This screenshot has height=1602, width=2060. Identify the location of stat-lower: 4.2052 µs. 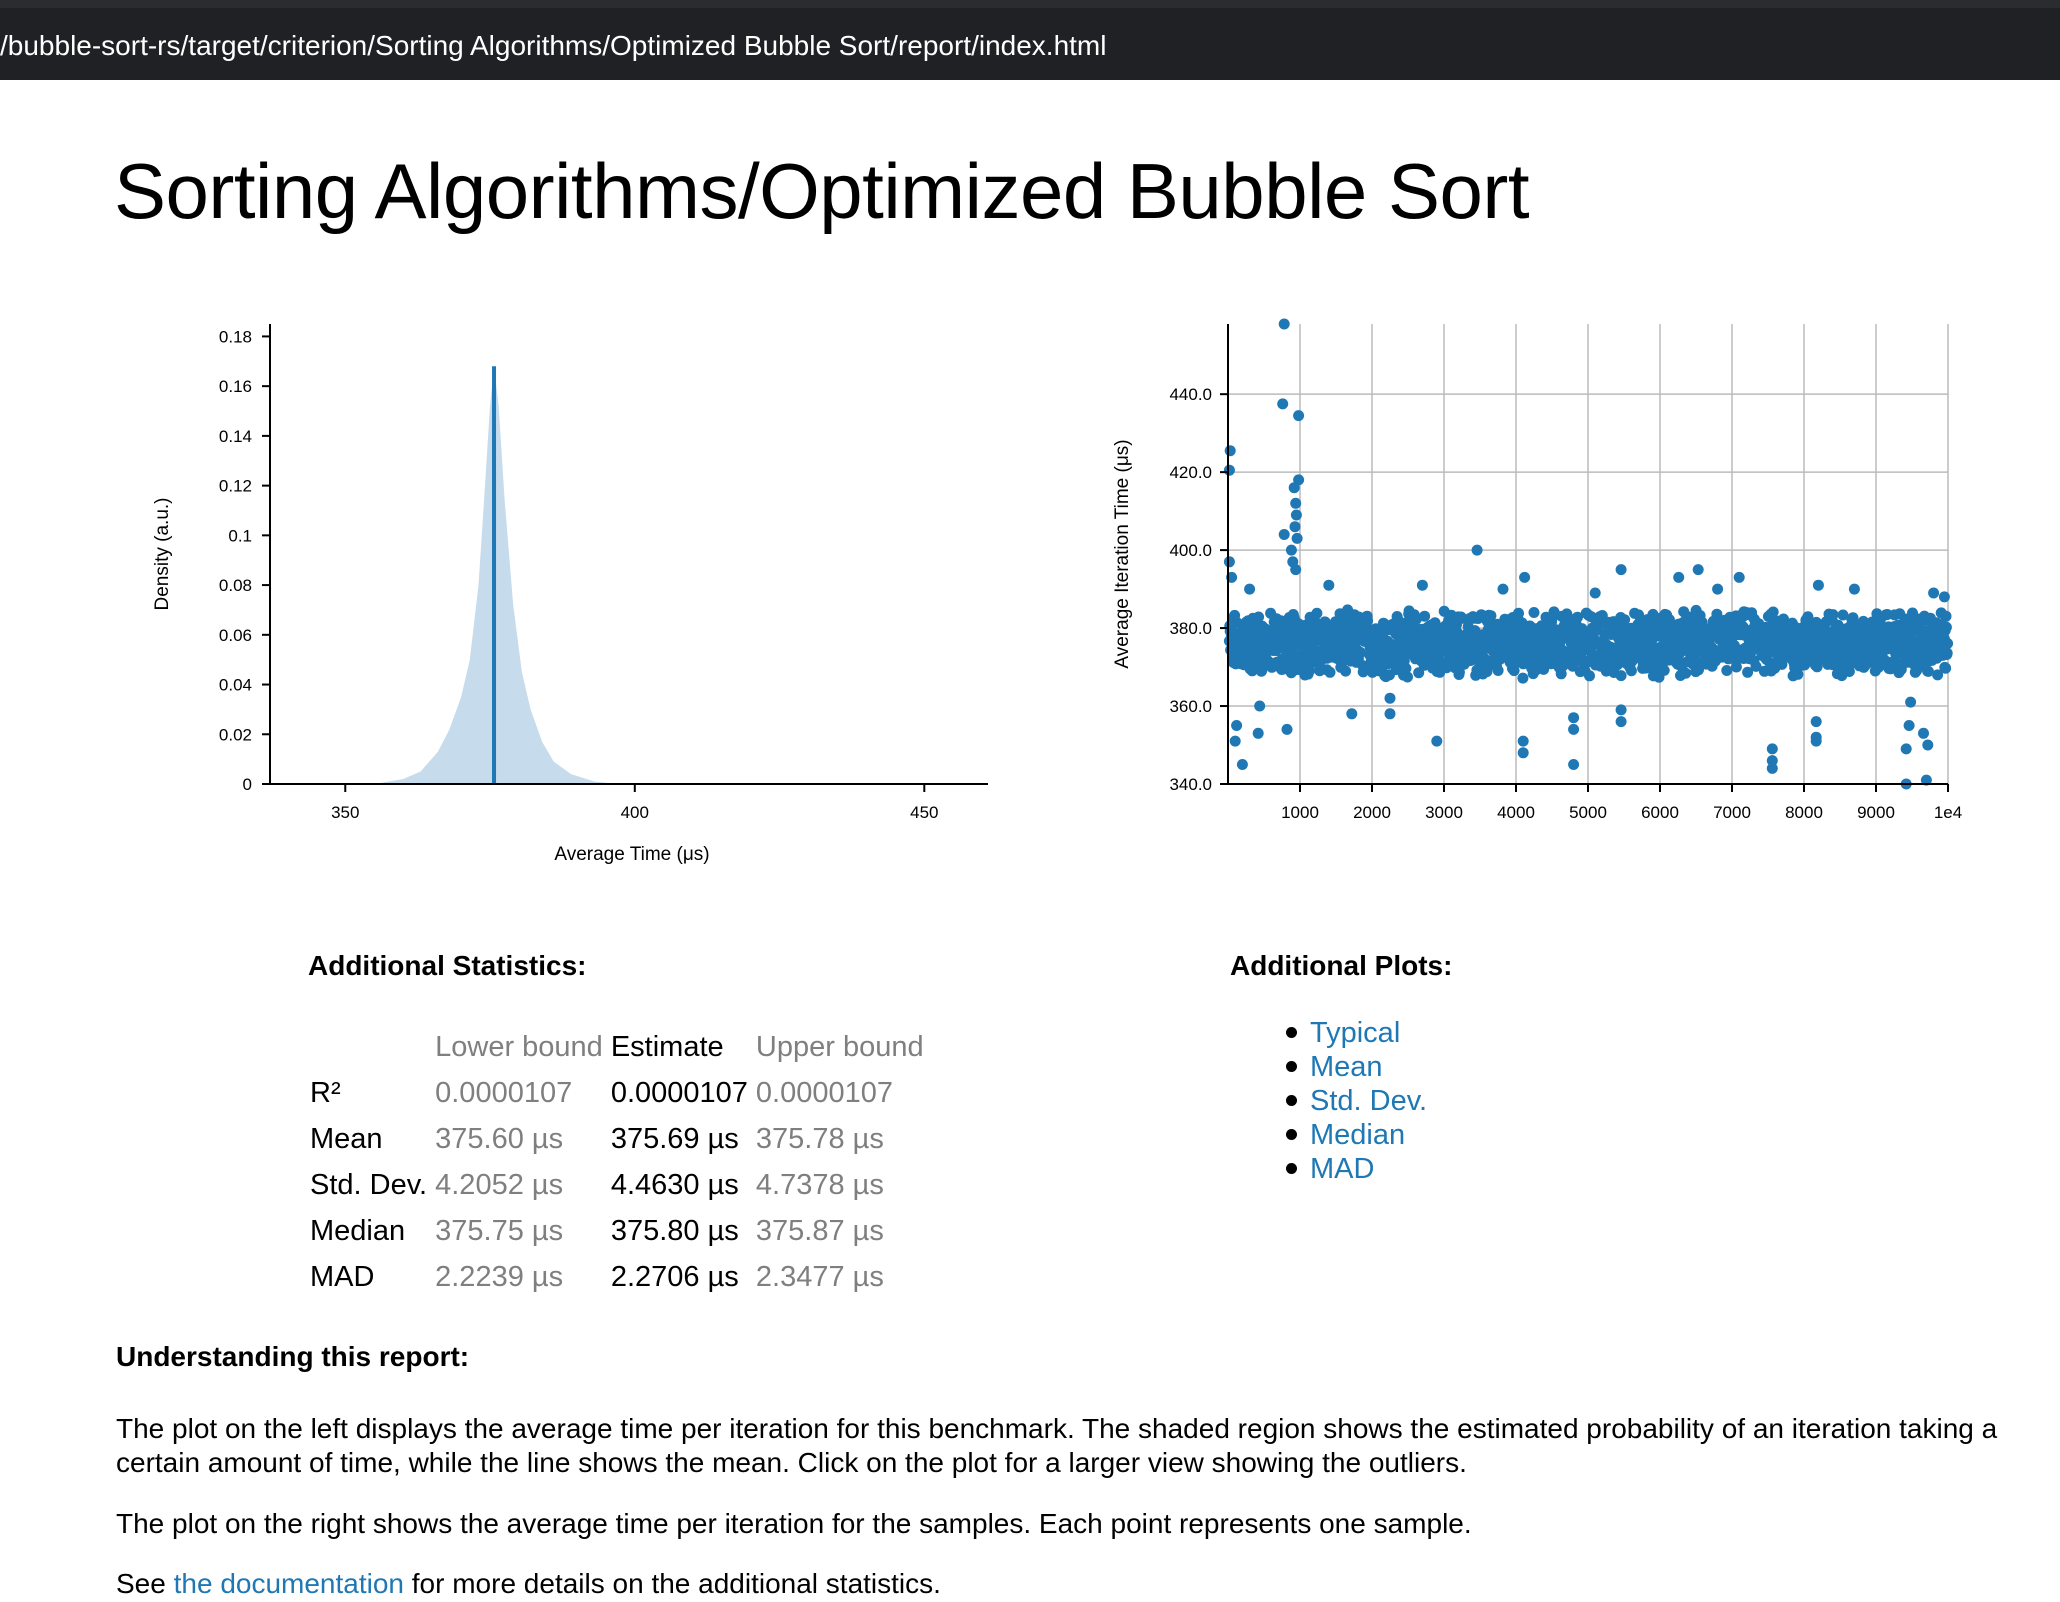
(499, 1184).